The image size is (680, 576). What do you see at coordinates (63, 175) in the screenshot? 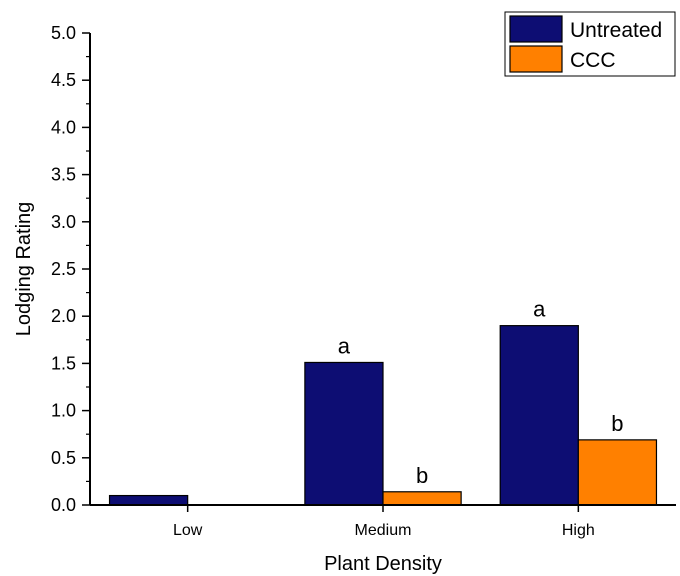
I see `y-tick-label: 3.5` at bounding box center [63, 175].